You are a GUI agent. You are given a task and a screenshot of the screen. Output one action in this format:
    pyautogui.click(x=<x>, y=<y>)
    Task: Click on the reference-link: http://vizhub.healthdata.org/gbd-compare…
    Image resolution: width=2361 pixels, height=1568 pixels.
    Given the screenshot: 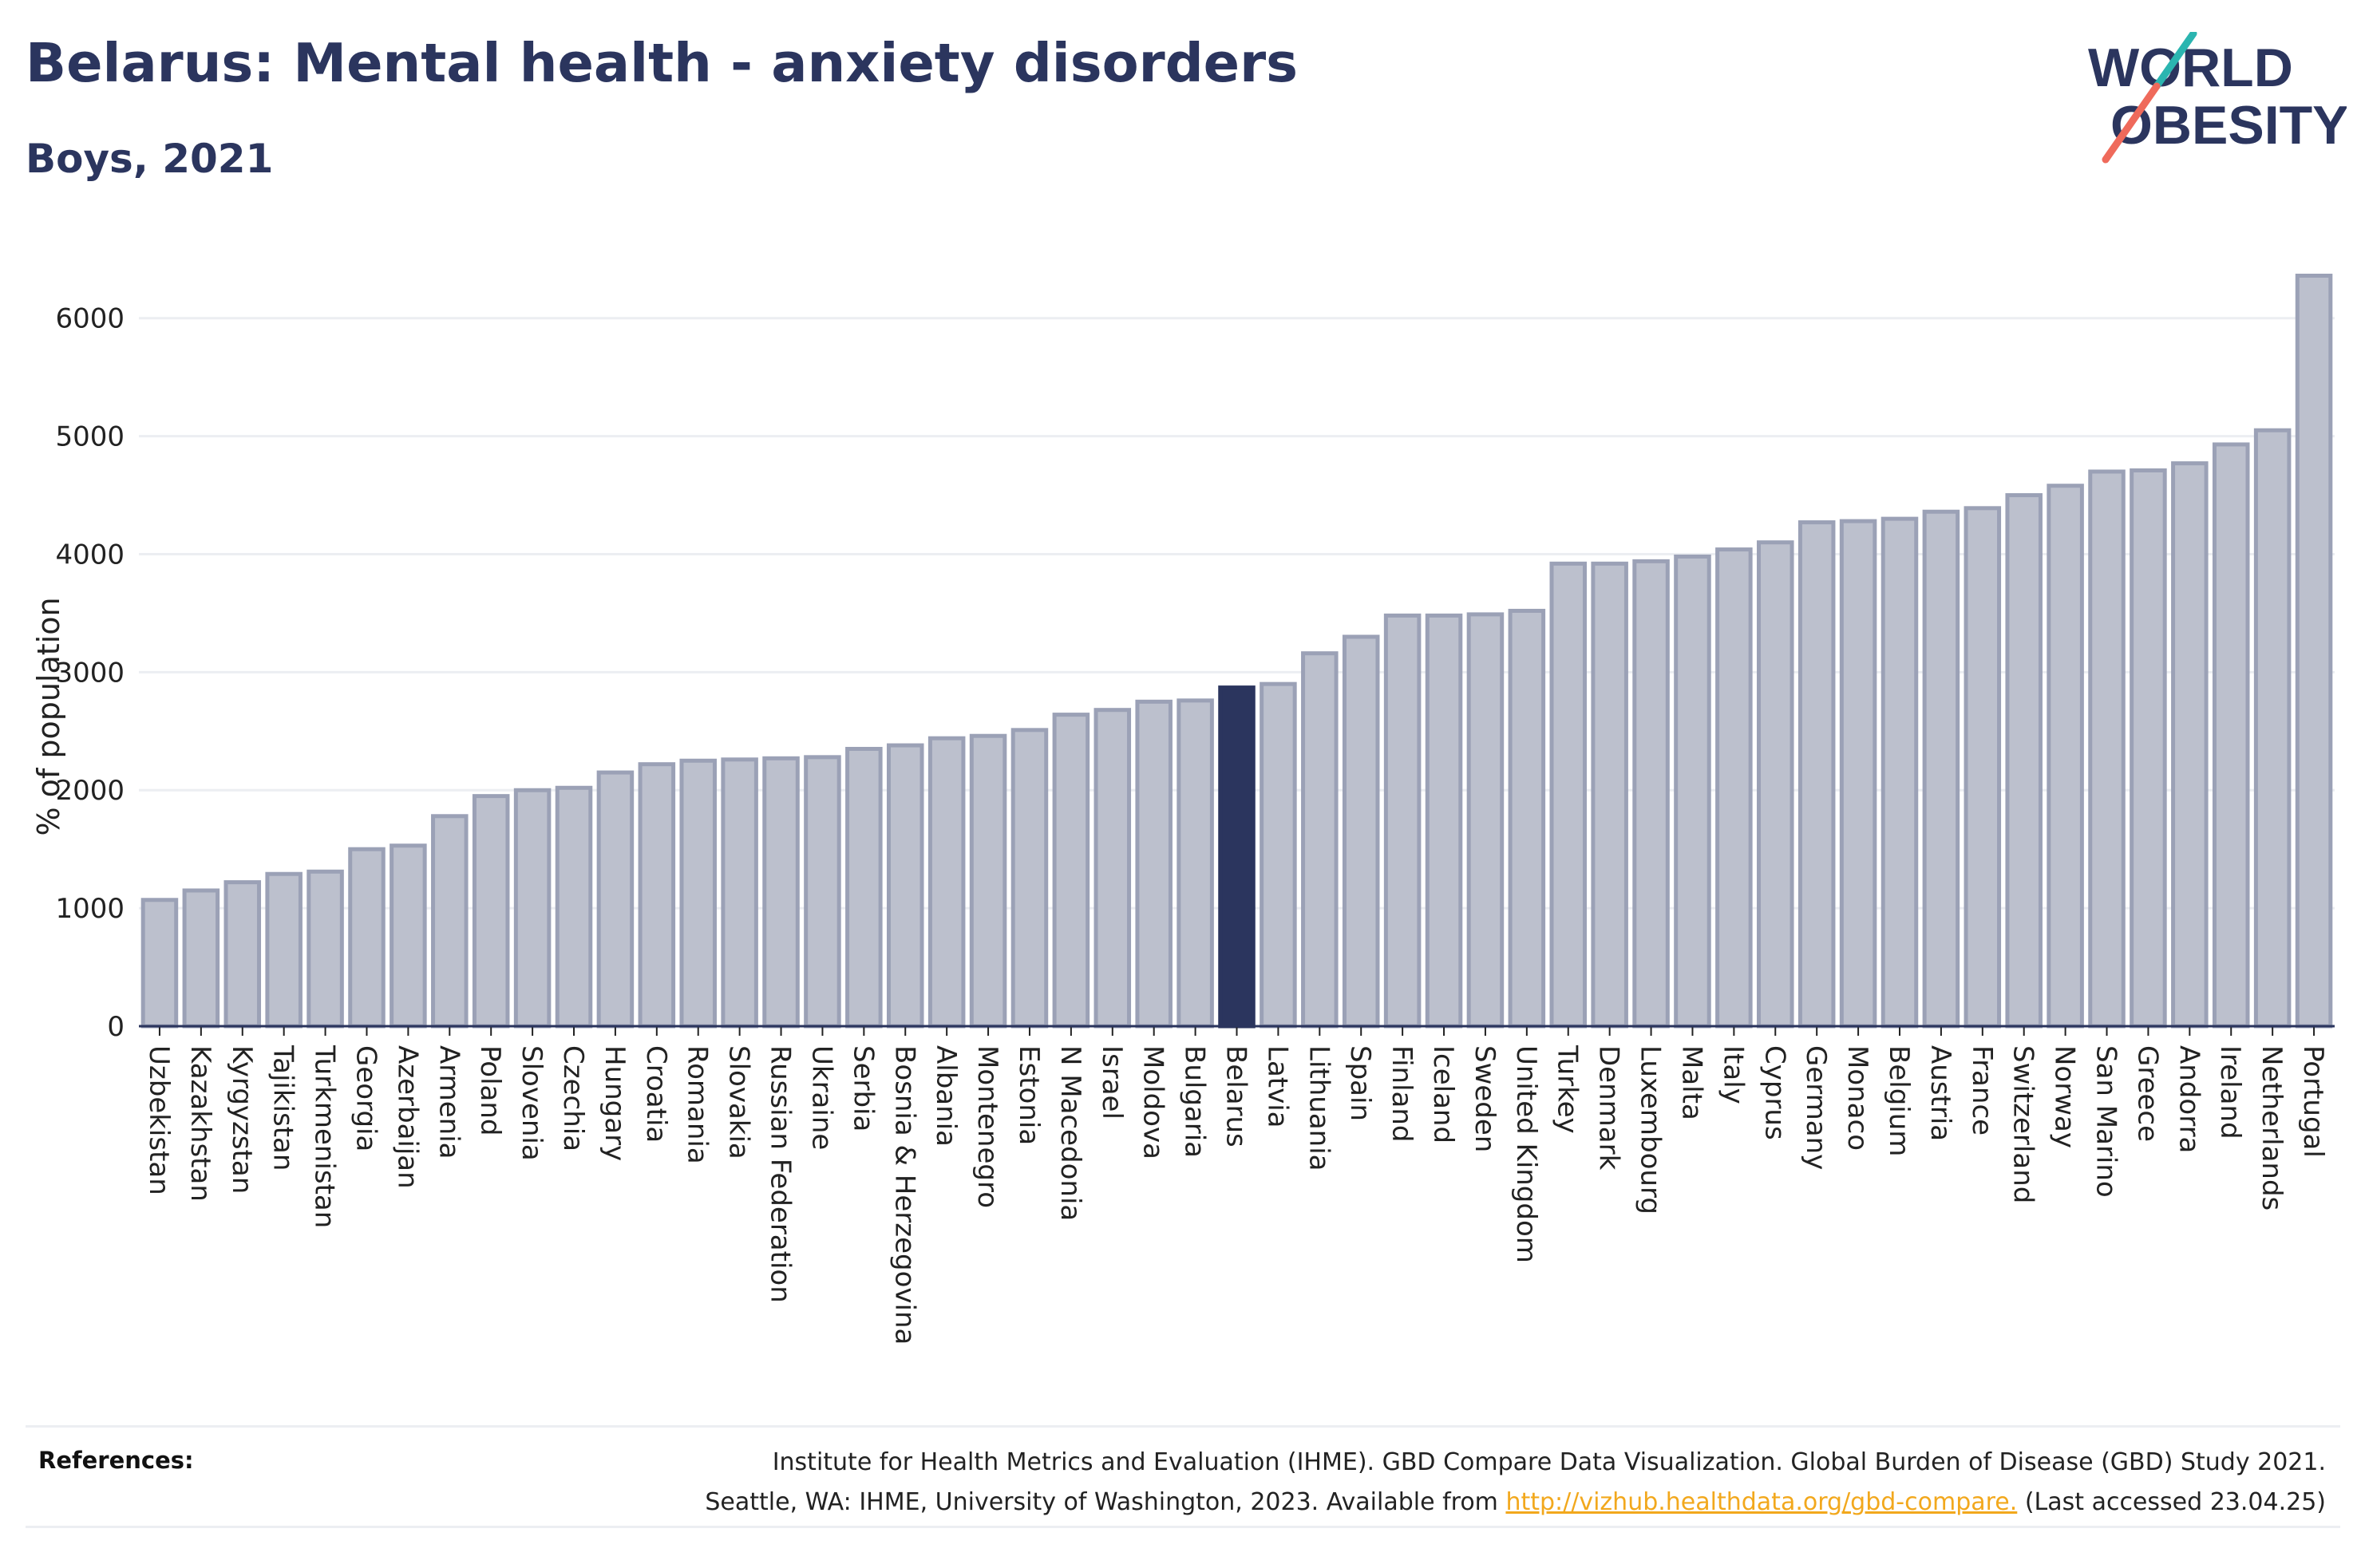 What is the action you would take?
    pyautogui.click(x=1761, y=1502)
    